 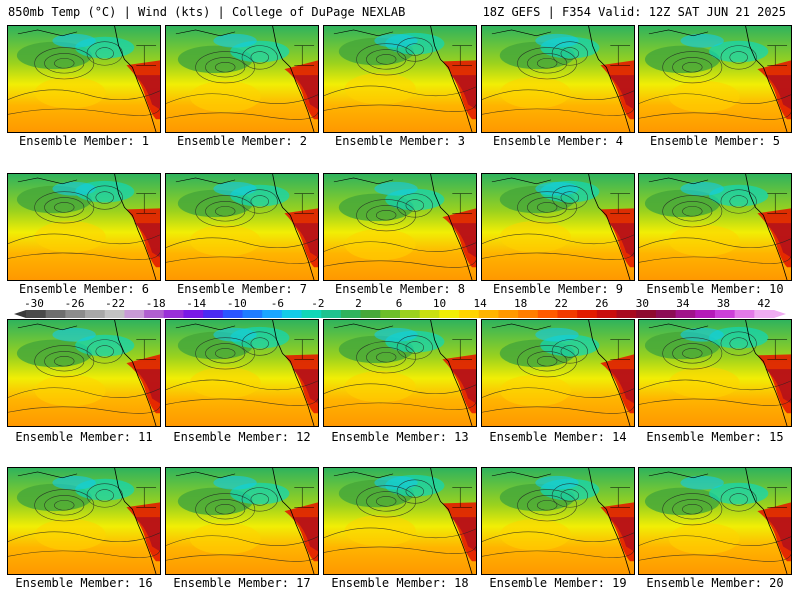 What do you see at coordinates (715, 289) in the screenshot?
I see `ensemble-member-label: Ensemble Member: 10` at bounding box center [715, 289].